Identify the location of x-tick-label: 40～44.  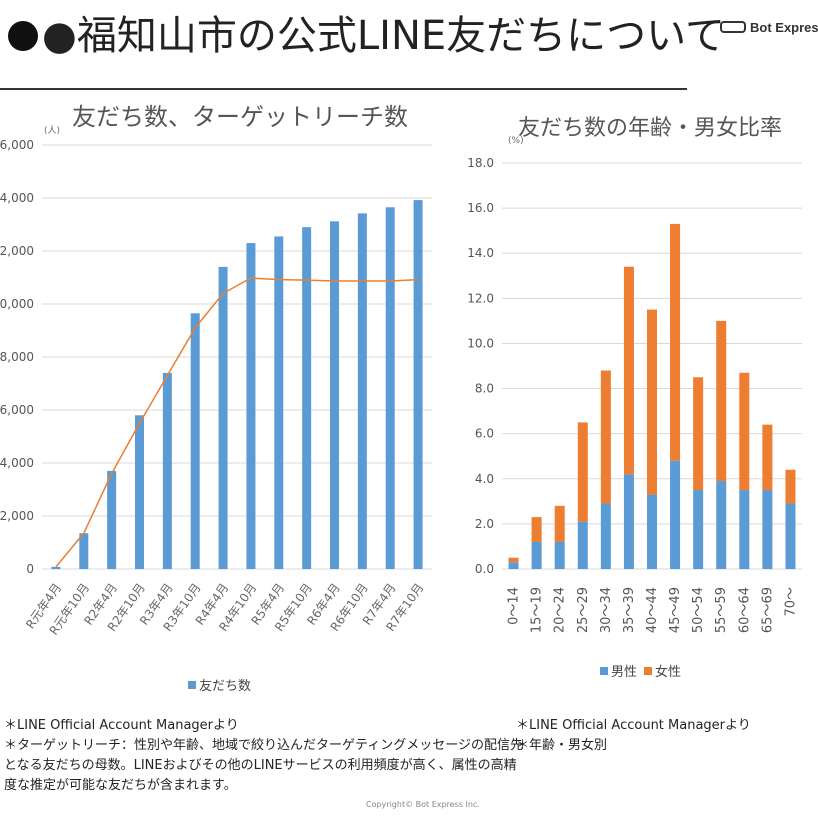
(652, 610).